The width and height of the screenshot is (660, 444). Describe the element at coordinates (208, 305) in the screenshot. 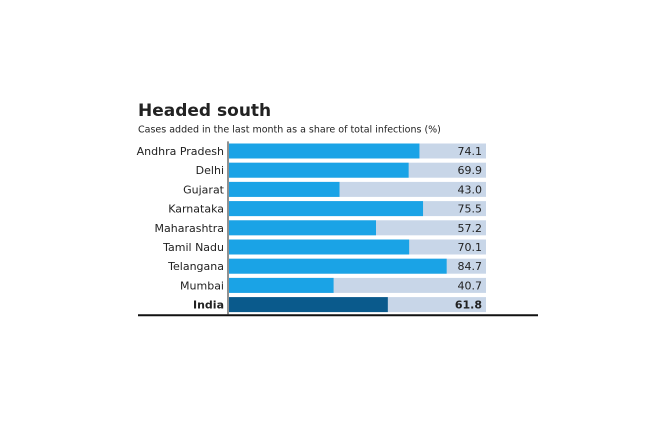

I see `category-label: India` at that location.